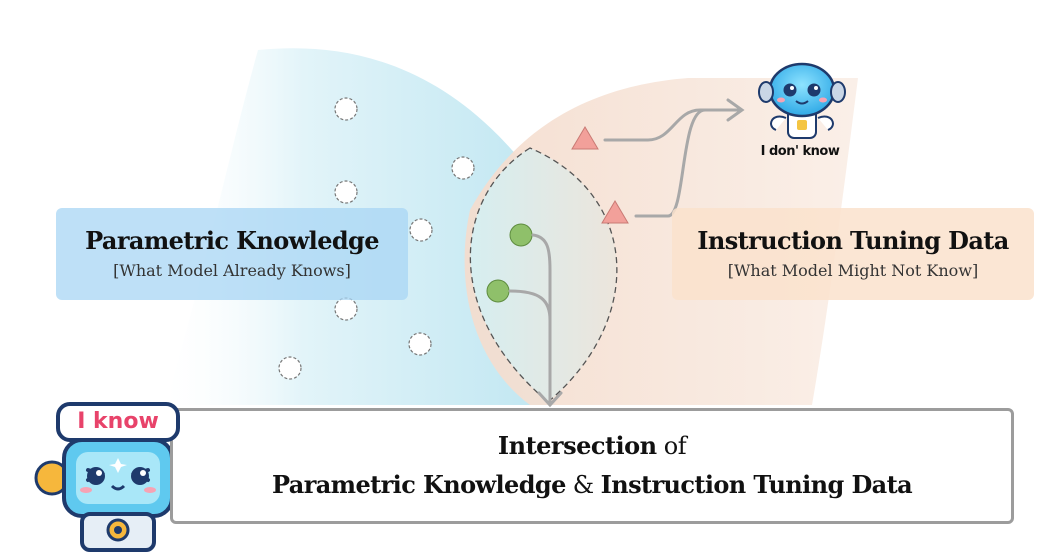  Describe the element at coordinates (802, 100) in the screenshot. I see `confused-robot-icon` at that location.